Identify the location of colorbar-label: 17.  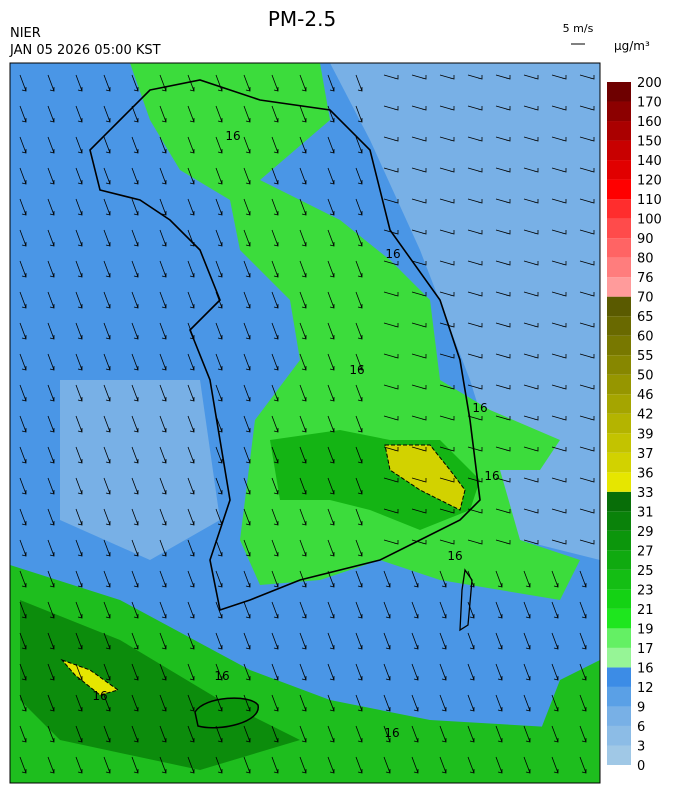
(645, 649).